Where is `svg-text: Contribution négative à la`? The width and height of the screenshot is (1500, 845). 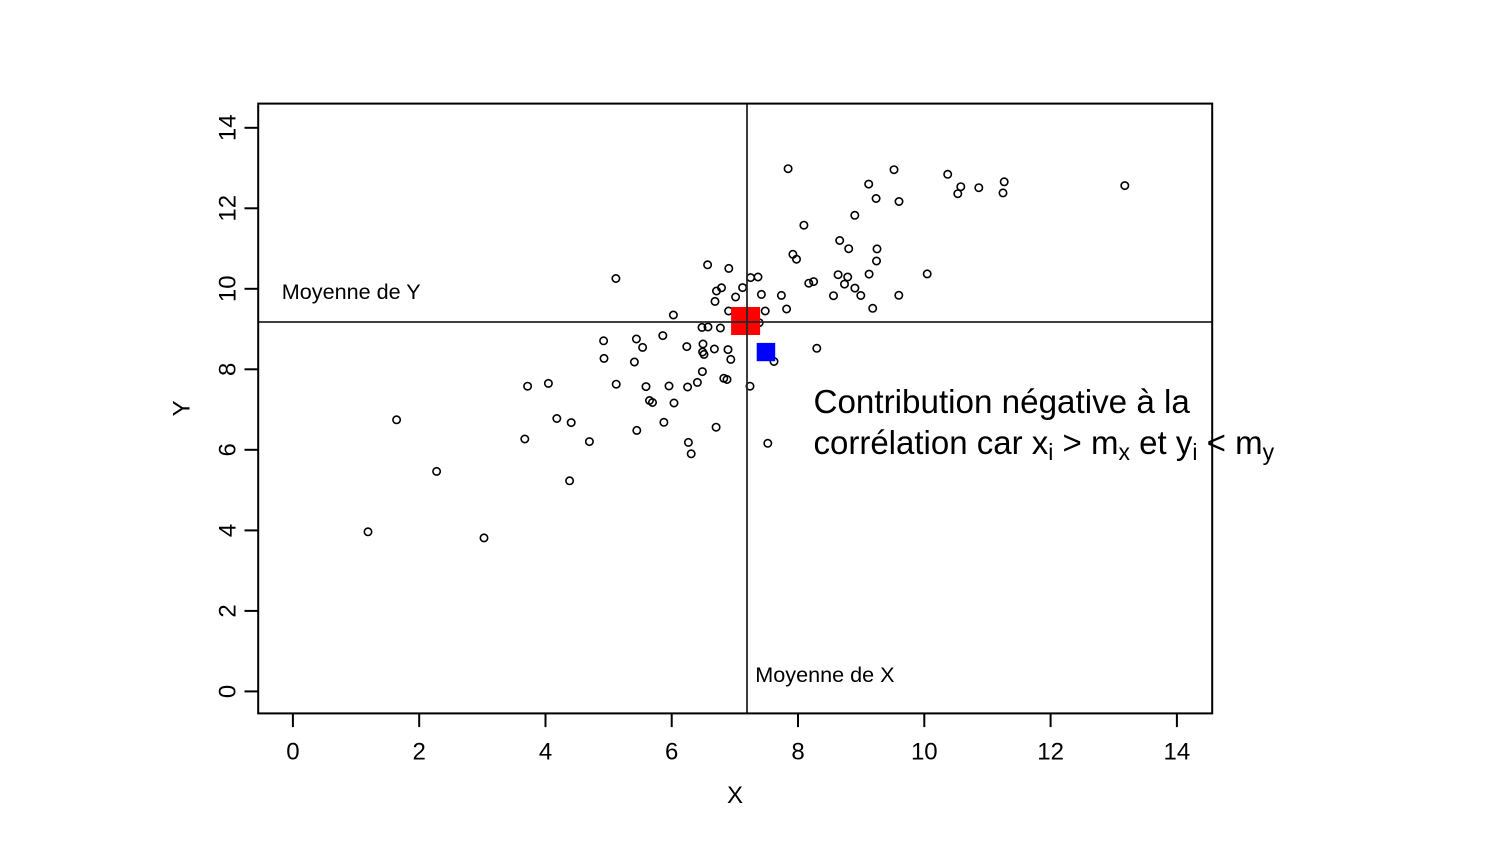
svg-text: Contribution négative à la is located at coordinates (1002, 402).